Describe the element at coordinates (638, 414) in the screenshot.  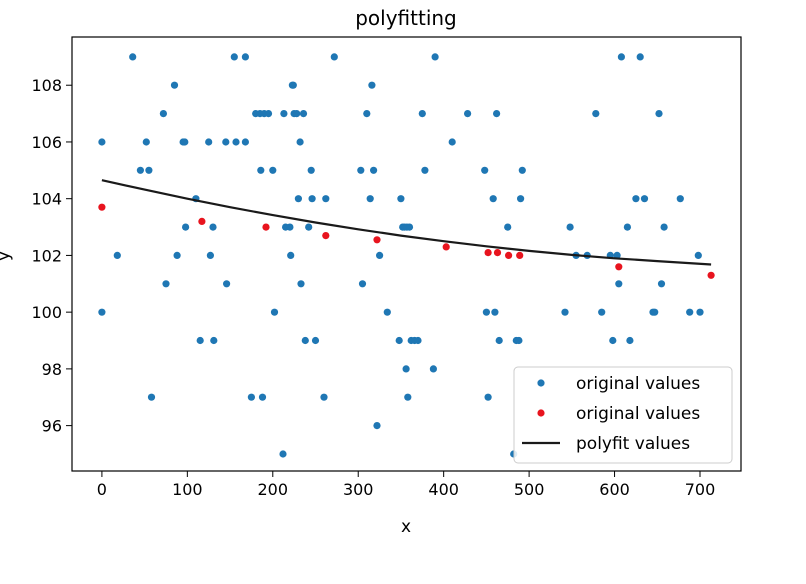
I see `legend-label: original values` at that location.